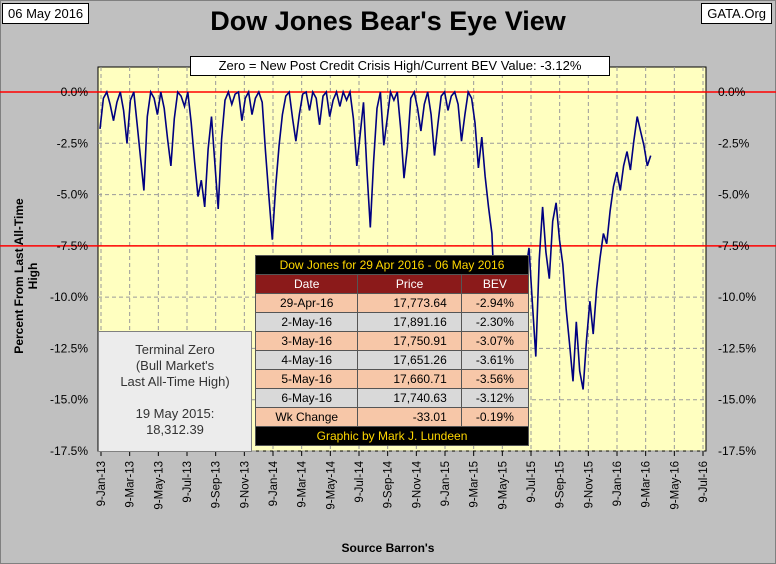 The width and height of the screenshot is (776, 564). What do you see at coordinates (704, 482) in the screenshot?
I see `x-tick-label: 9-Jul-16` at bounding box center [704, 482].